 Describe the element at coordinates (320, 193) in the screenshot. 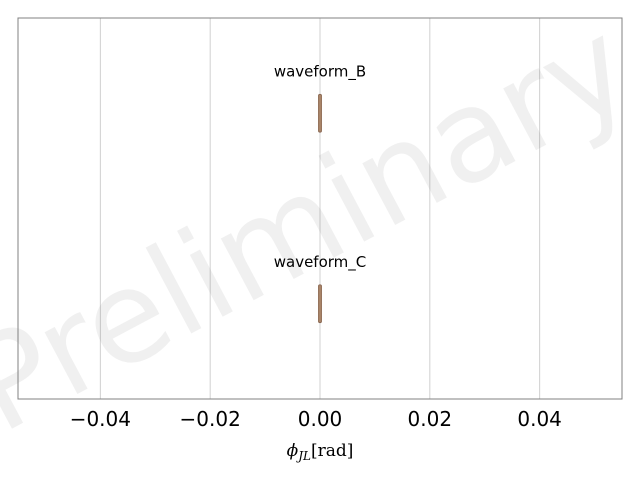

I see `violin-series: waveform_B waveform_C` at that location.